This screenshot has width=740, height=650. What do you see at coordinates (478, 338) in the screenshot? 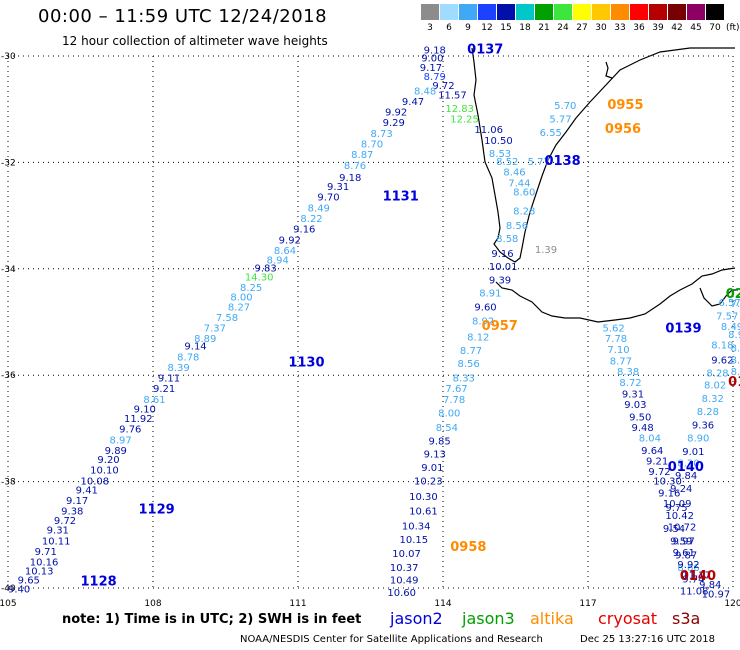
I see `swh-value: 8.12` at bounding box center [478, 338].